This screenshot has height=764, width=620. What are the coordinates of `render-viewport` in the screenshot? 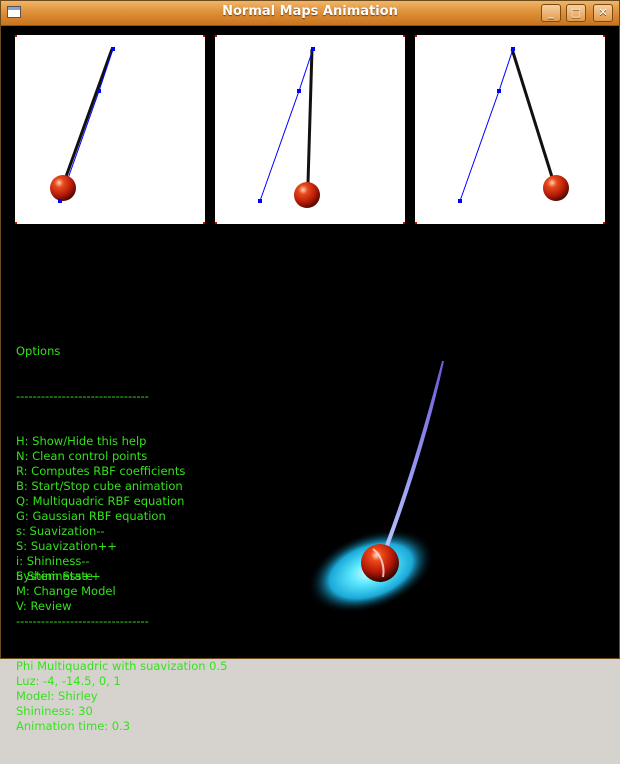 It's located at (391, 481).